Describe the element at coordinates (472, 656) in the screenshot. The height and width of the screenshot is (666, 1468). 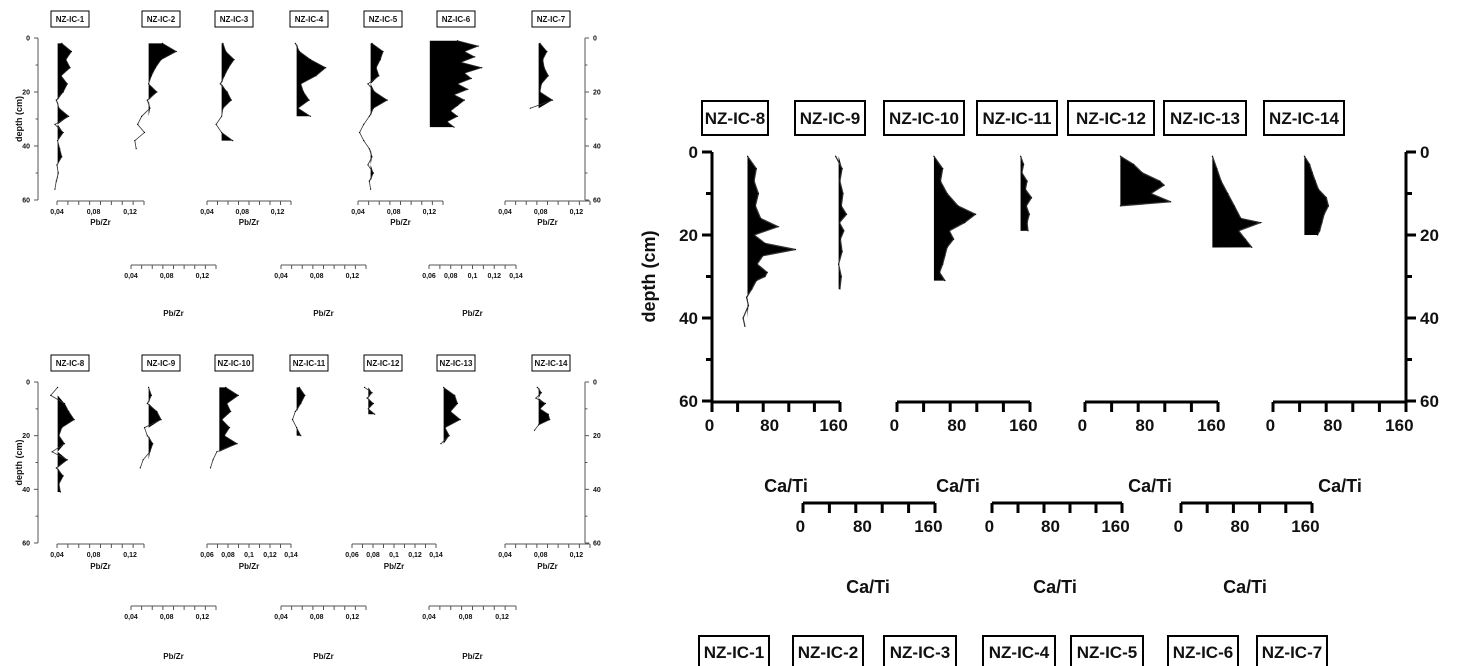
I see `pbzr-bottom-x-axis-title: Pb/Zr` at that location.